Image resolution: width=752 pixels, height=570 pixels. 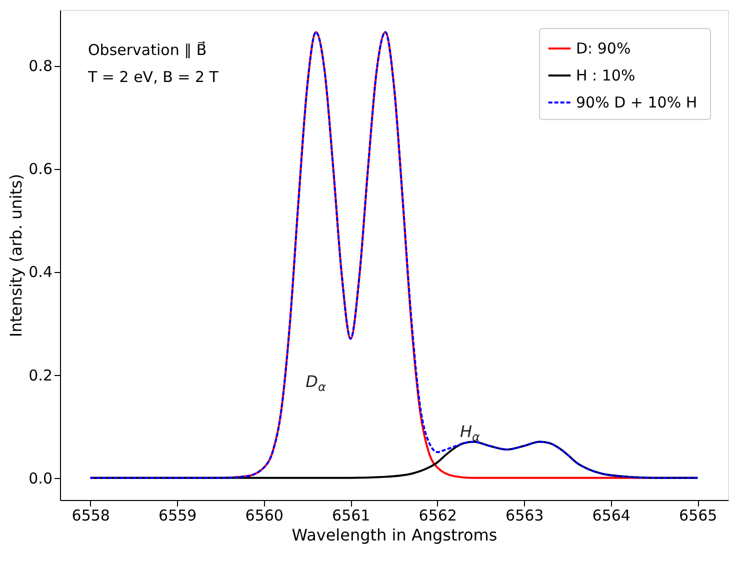 I want to click on legend-label: 90% D + 10% H, so click(x=637, y=103).